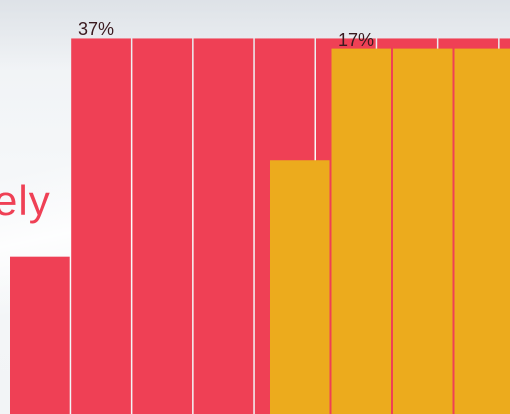 The width and height of the screenshot is (510, 414). Describe the element at coordinates (356, 40) in the screenshot. I see `yellow-series-data-label: 17%` at that location.